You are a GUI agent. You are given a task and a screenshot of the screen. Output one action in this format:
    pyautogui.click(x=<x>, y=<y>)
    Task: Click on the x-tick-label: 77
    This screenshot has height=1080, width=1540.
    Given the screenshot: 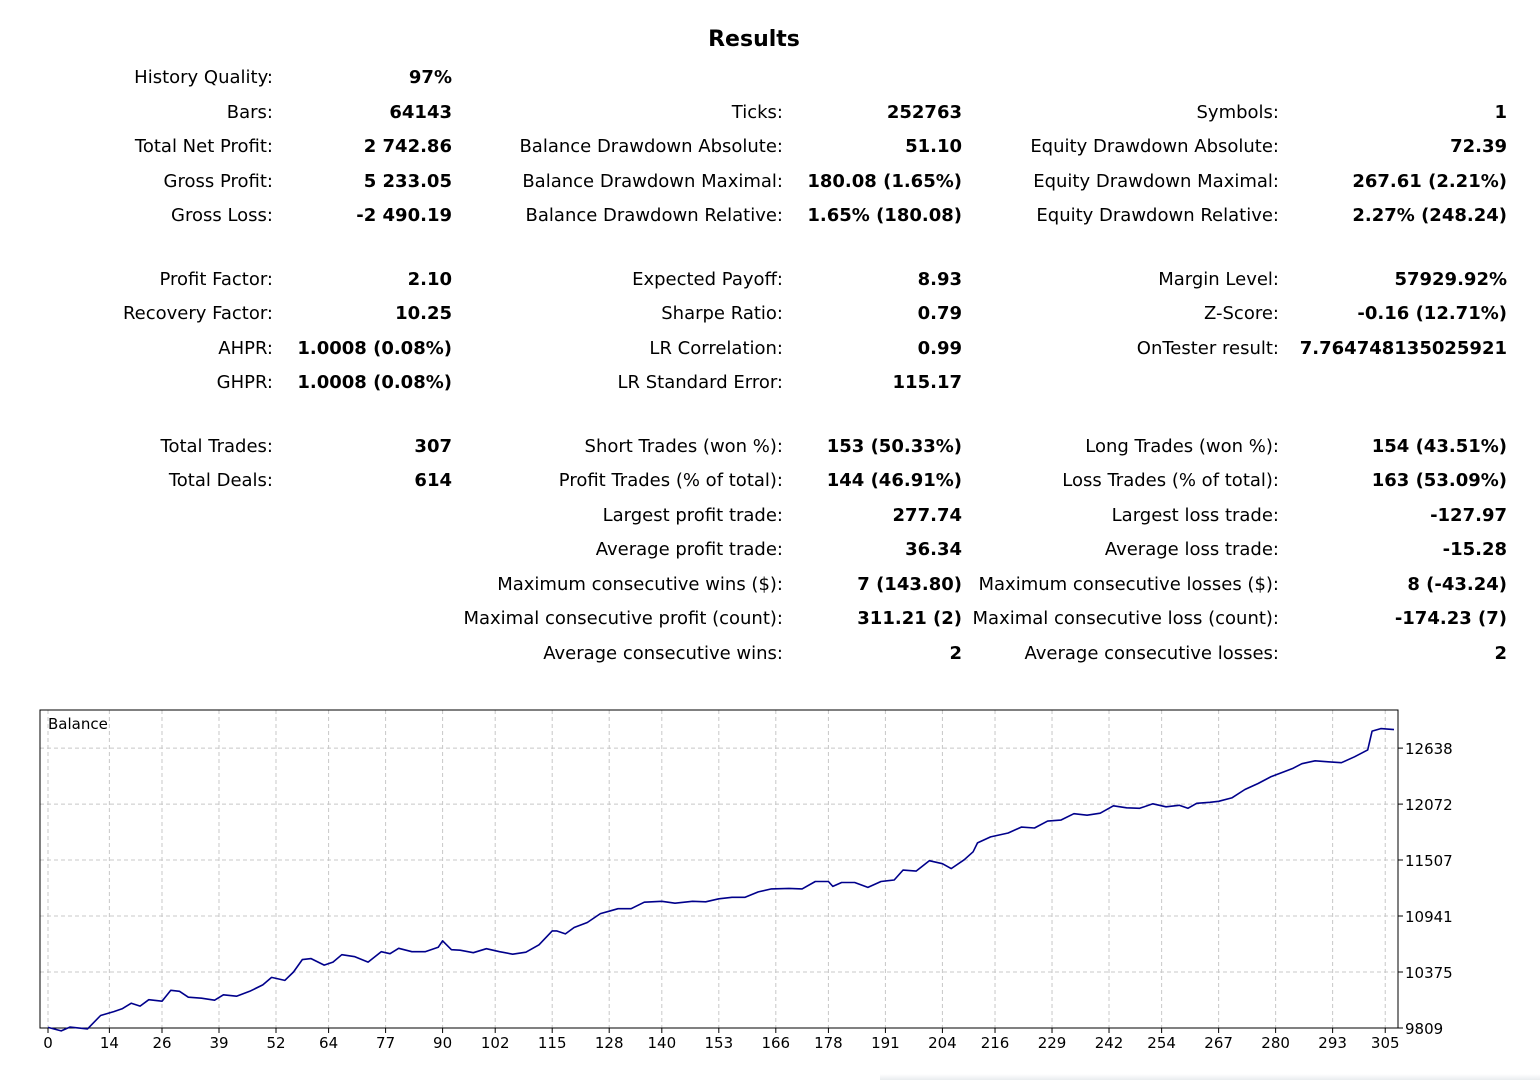 What is the action you would take?
    pyautogui.click(x=385, y=1043)
    